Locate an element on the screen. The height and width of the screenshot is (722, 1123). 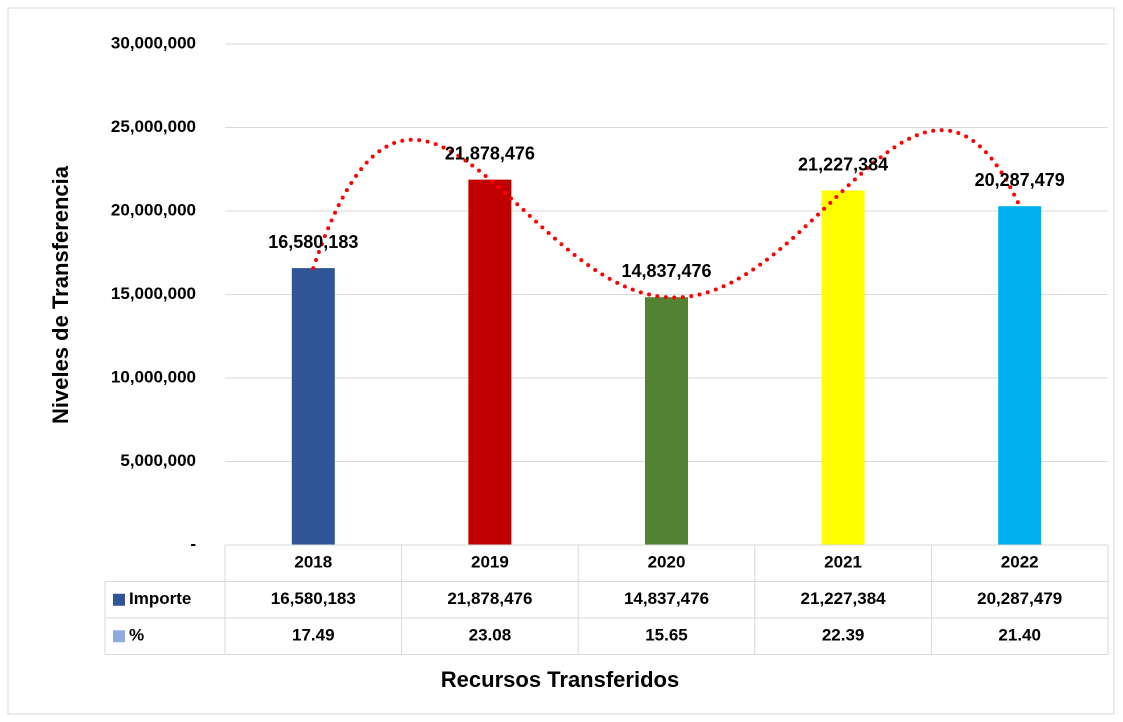
x-tick-label: 2019 is located at coordinates (490, 562).